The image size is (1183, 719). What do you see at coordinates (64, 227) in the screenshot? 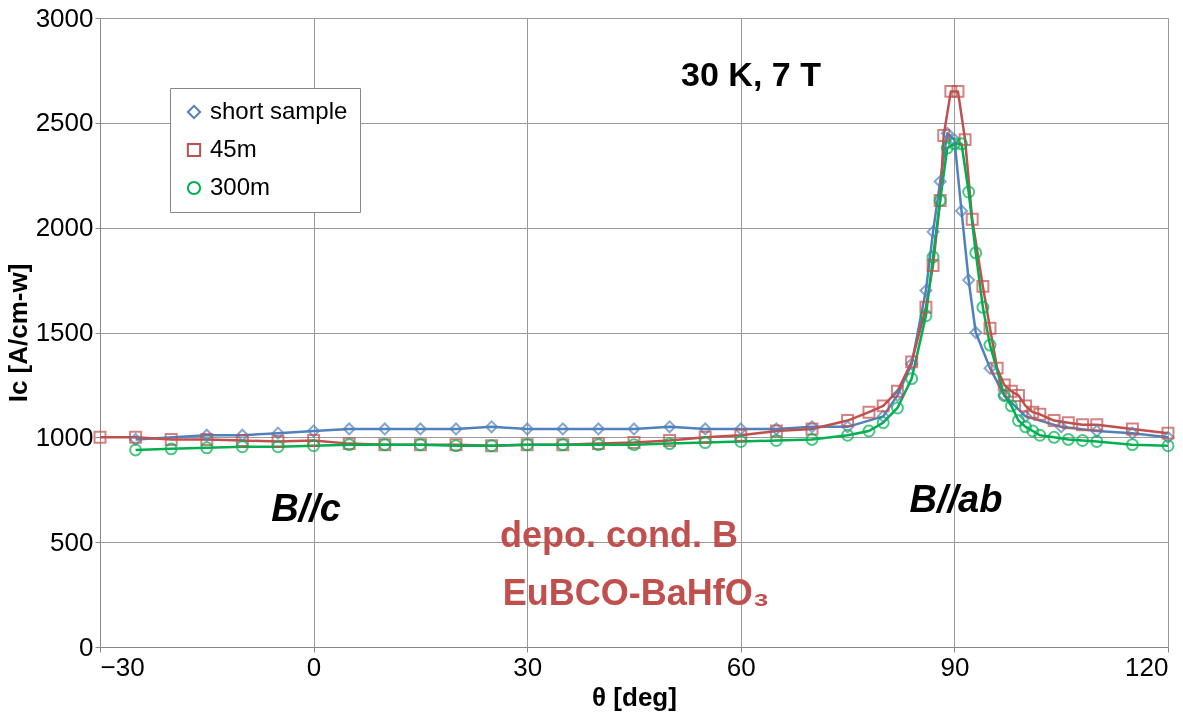
I see `y-tick-label: 2000` at bounding box center [64, 227].